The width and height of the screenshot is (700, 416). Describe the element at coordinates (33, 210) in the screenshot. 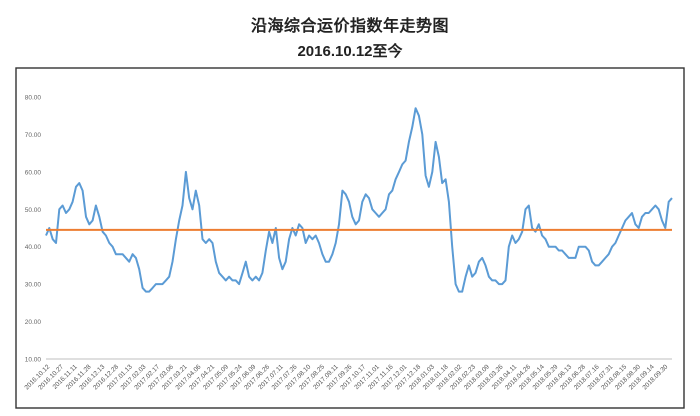

I see `y-tick-label: 50.00` at that location.